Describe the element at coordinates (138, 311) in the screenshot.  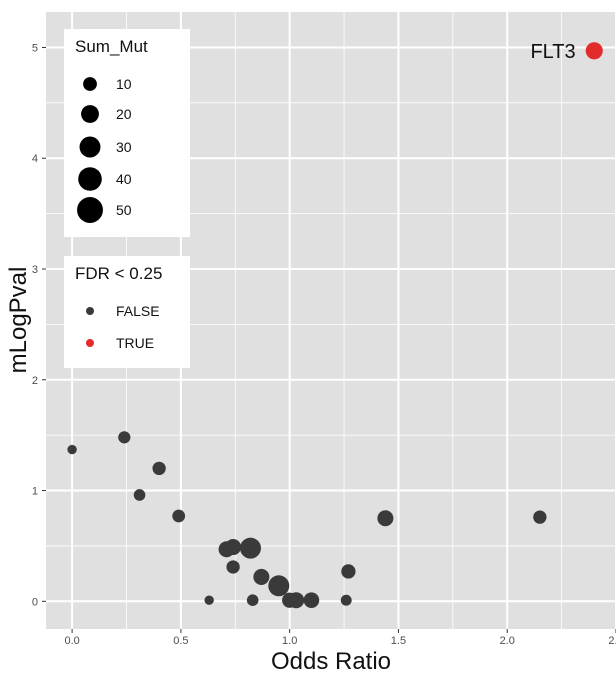
I see `legend-fdr-label: FALSE` at that location.